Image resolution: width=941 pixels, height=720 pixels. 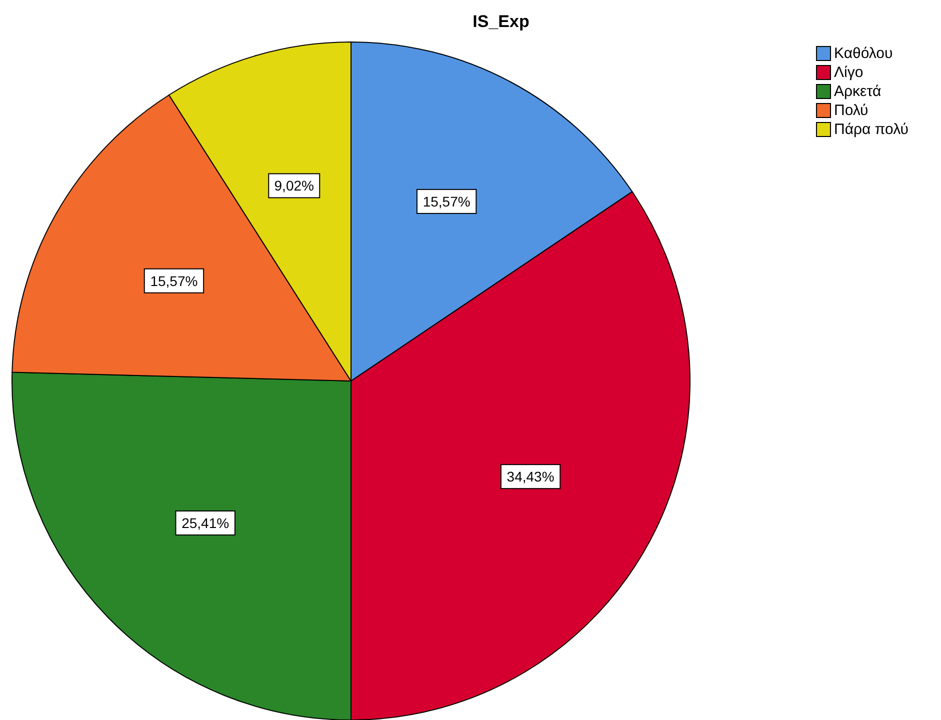 I want to click on legend-label: Λίγο, so click(x=849, y=72).